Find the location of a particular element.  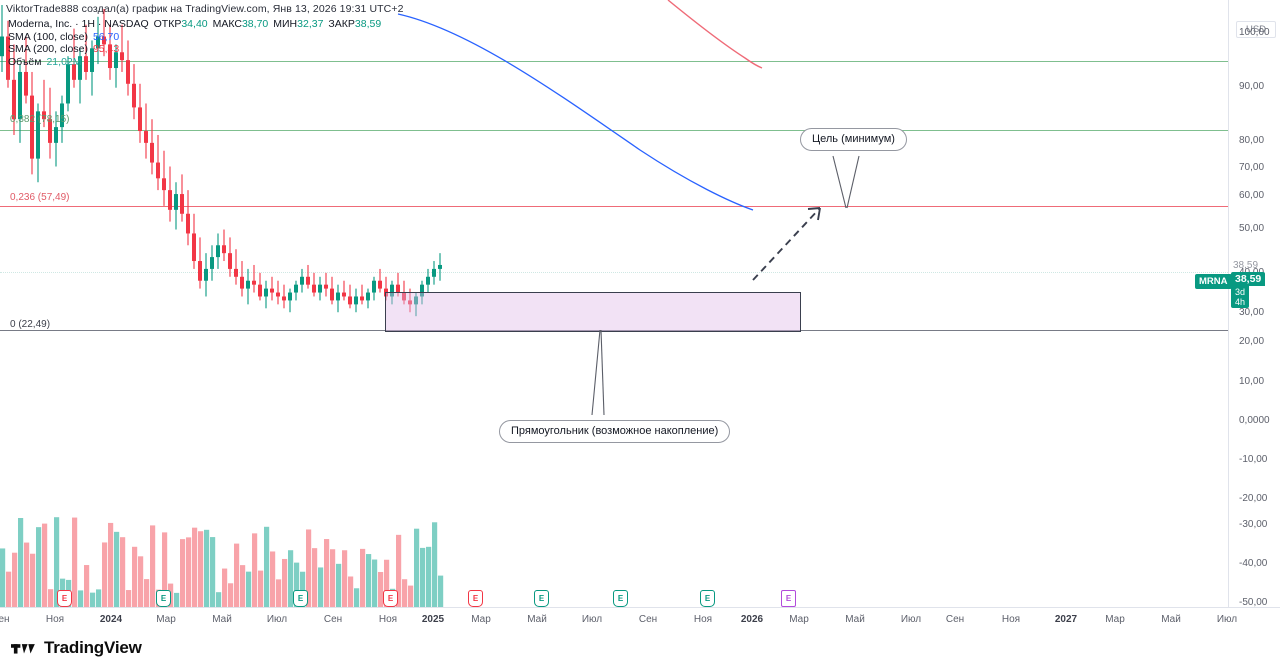

price-axis-tick: -40,00 is located at coordinates (1253, 563).